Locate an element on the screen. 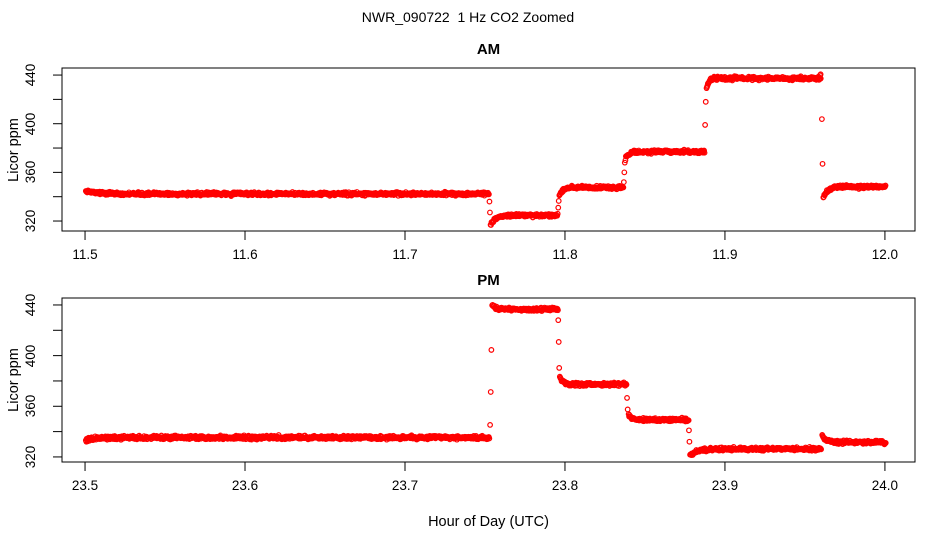 This screenshot has height=540, width=936. x-tick-label: 11.5 is located at coordinates (85, 254).